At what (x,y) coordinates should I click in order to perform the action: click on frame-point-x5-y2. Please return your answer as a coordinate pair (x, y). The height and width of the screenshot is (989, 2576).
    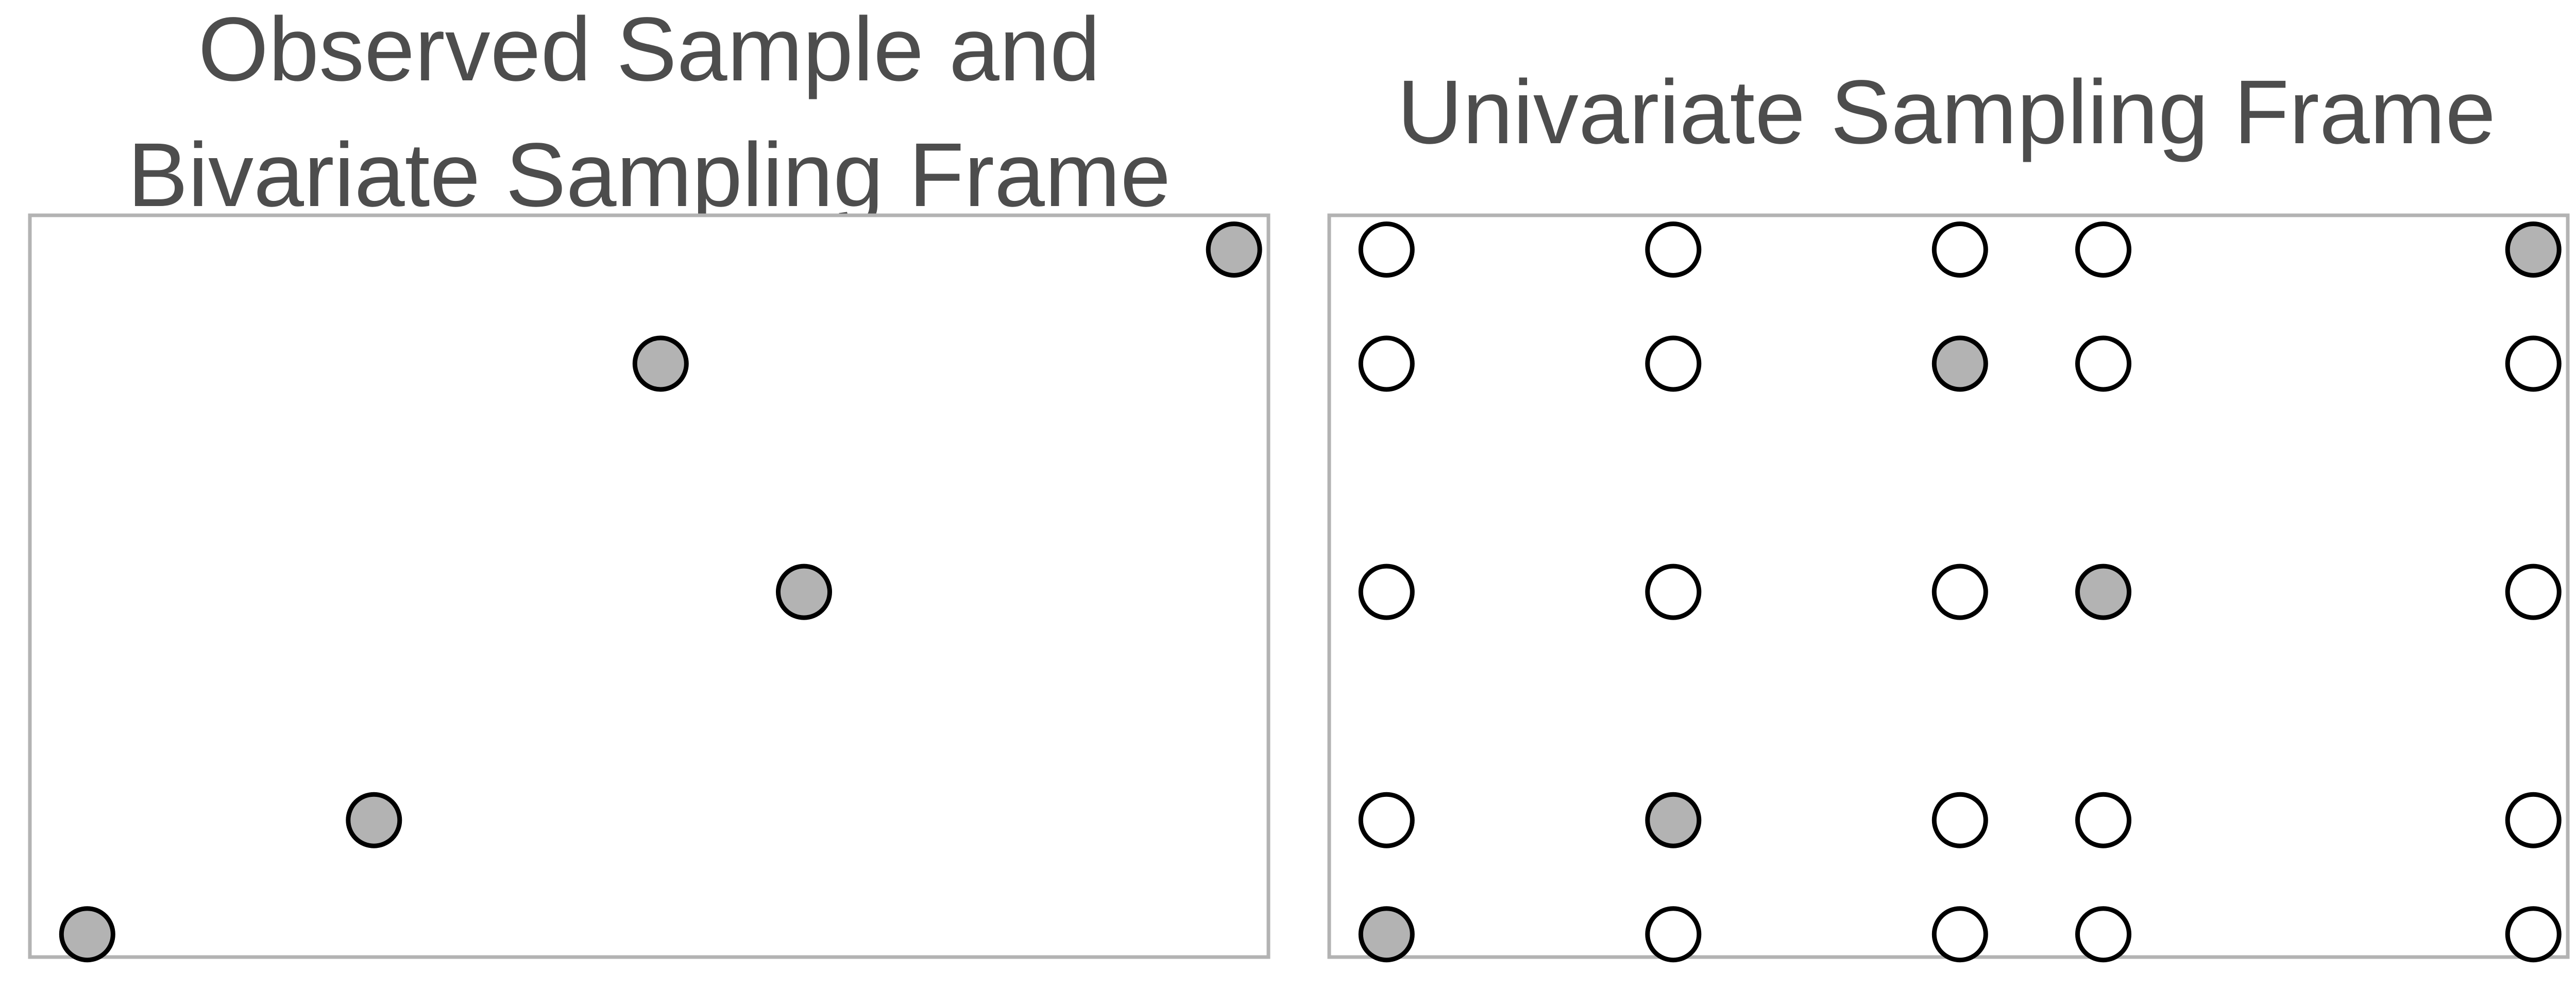
    Looking at the image, I should click on (1959, 820).